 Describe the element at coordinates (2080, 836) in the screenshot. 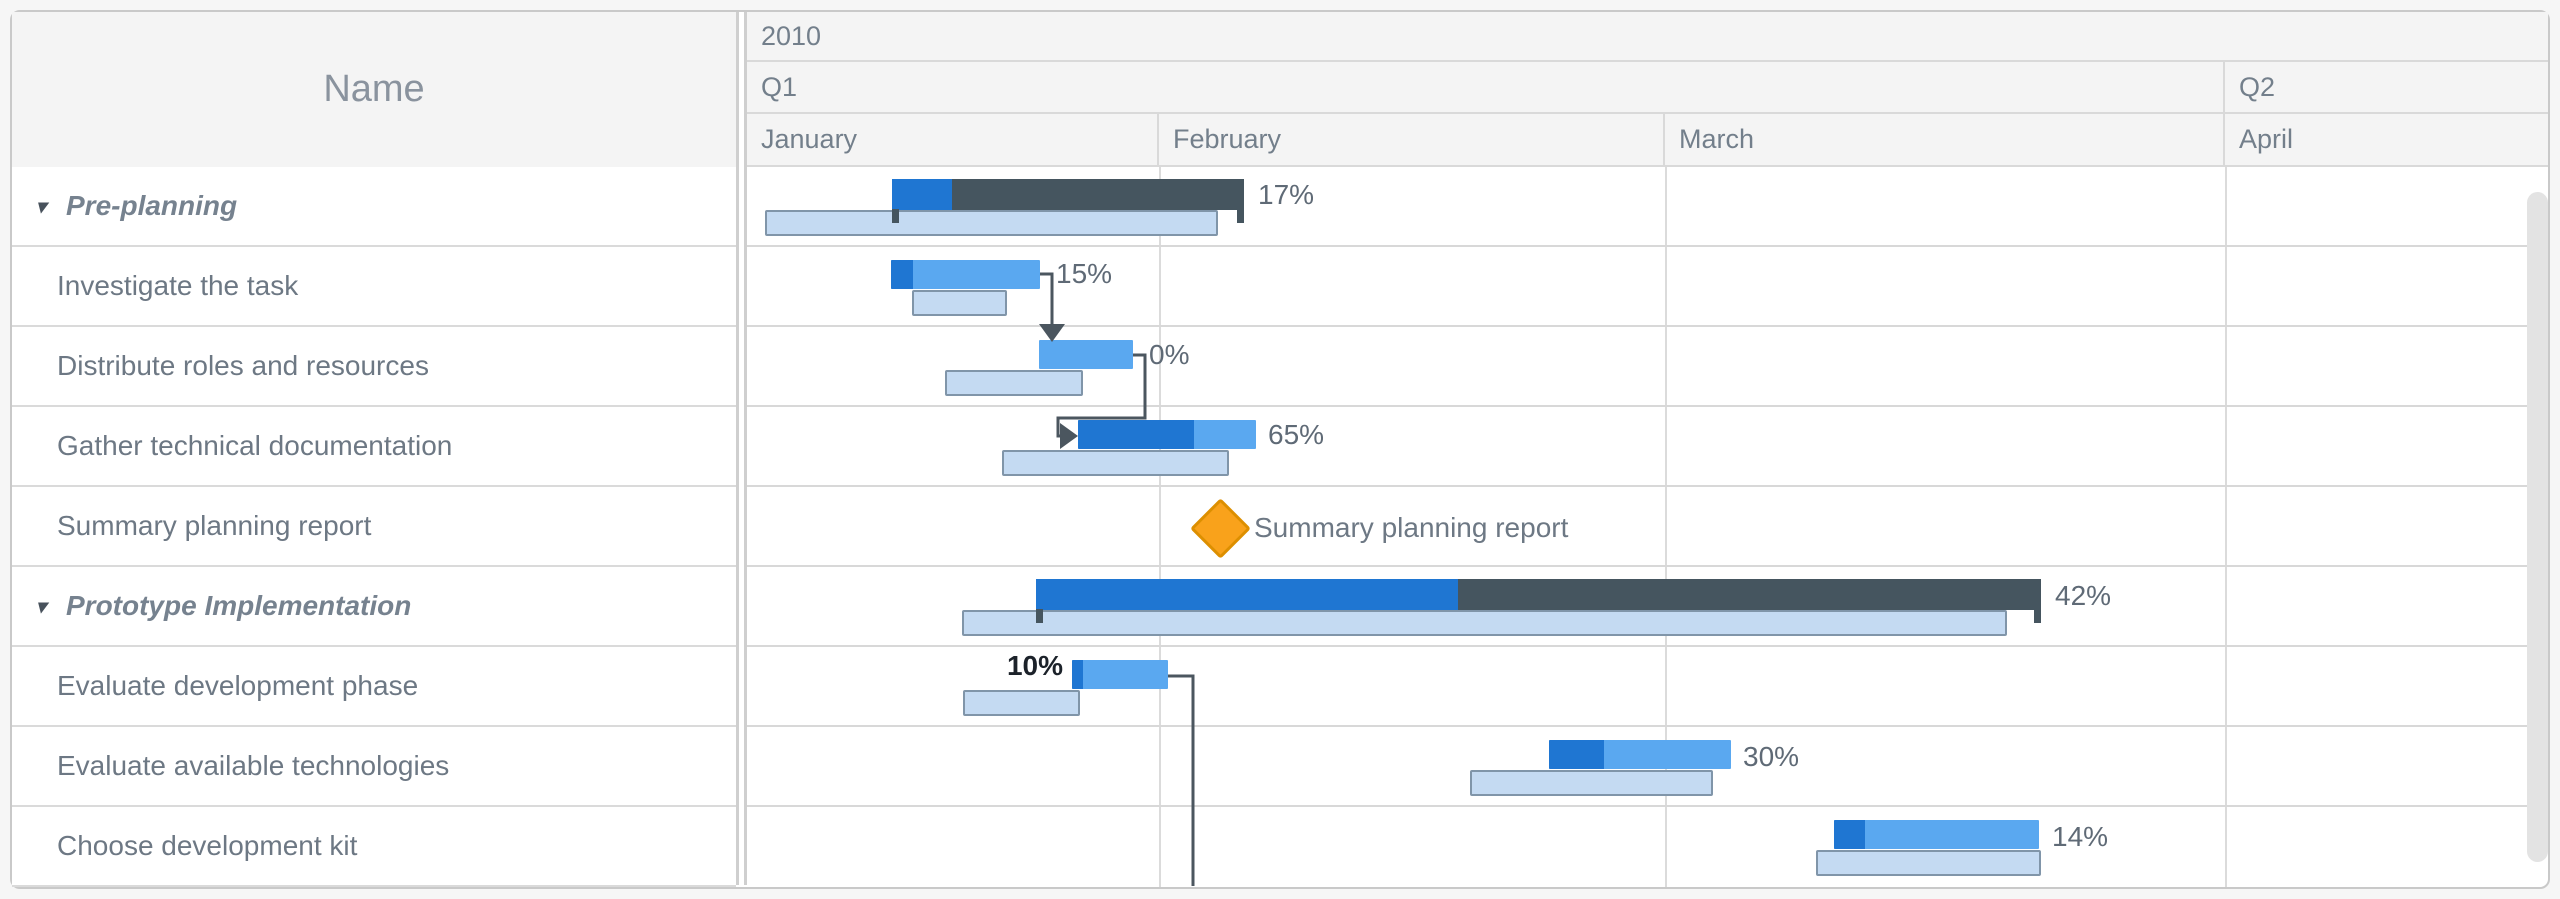

I see `progress-label: 14%` at that location.